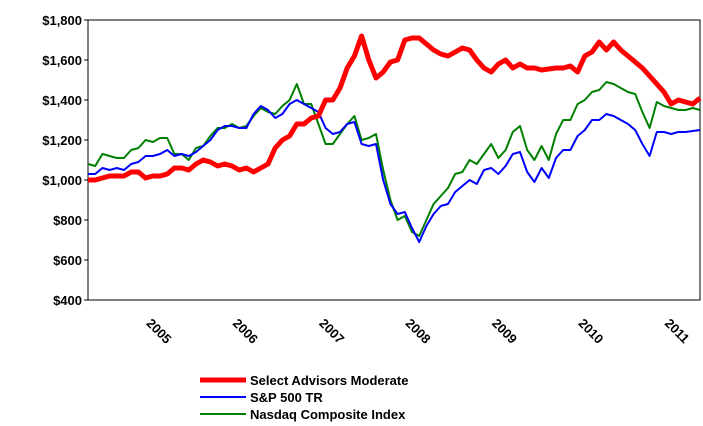  Describe the element at coordinates (62, 20) in the screenshot. I see `y-tick-label: $1,800` at that location.